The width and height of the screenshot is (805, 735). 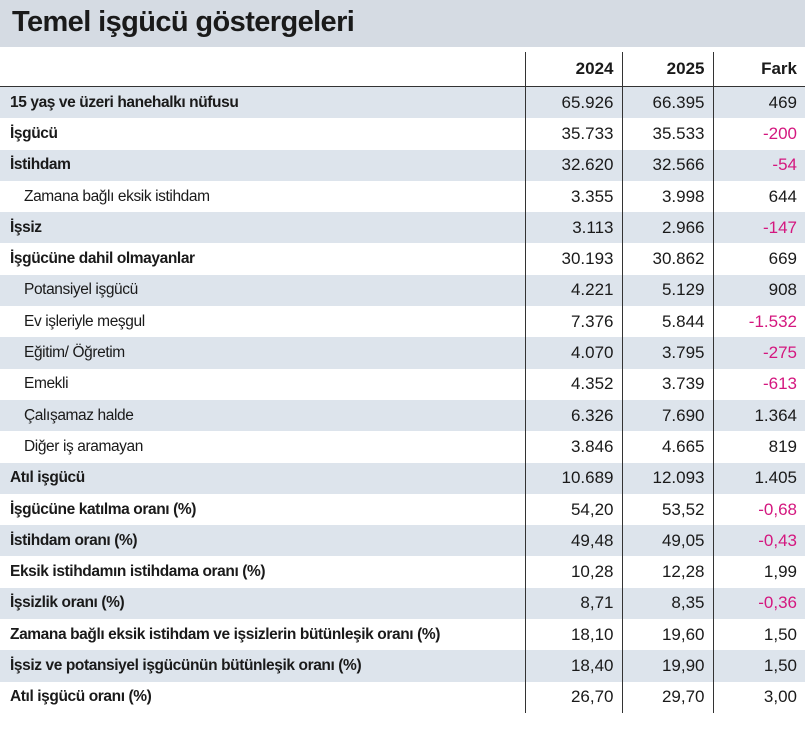 What do you see at coordinates (573, 196) in the screenshot?
I see `value-cell: 3.355` at bounding box center [573, 196].